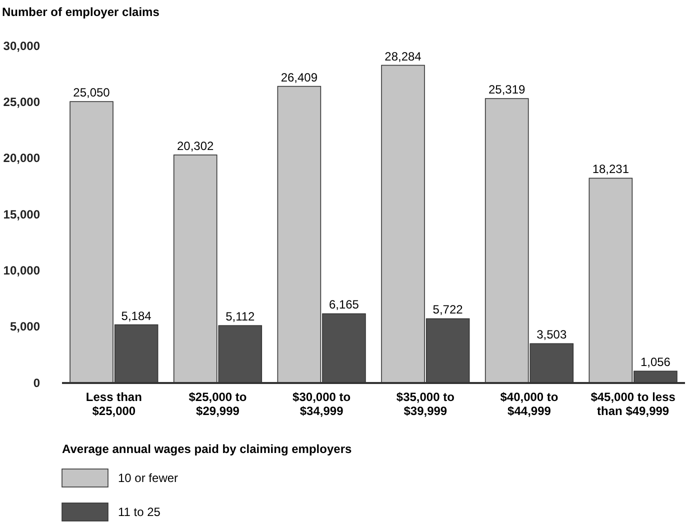 The width and height of the screenshot is (689, 524). I want to click on data-label: 5,722, so click(448, 309).